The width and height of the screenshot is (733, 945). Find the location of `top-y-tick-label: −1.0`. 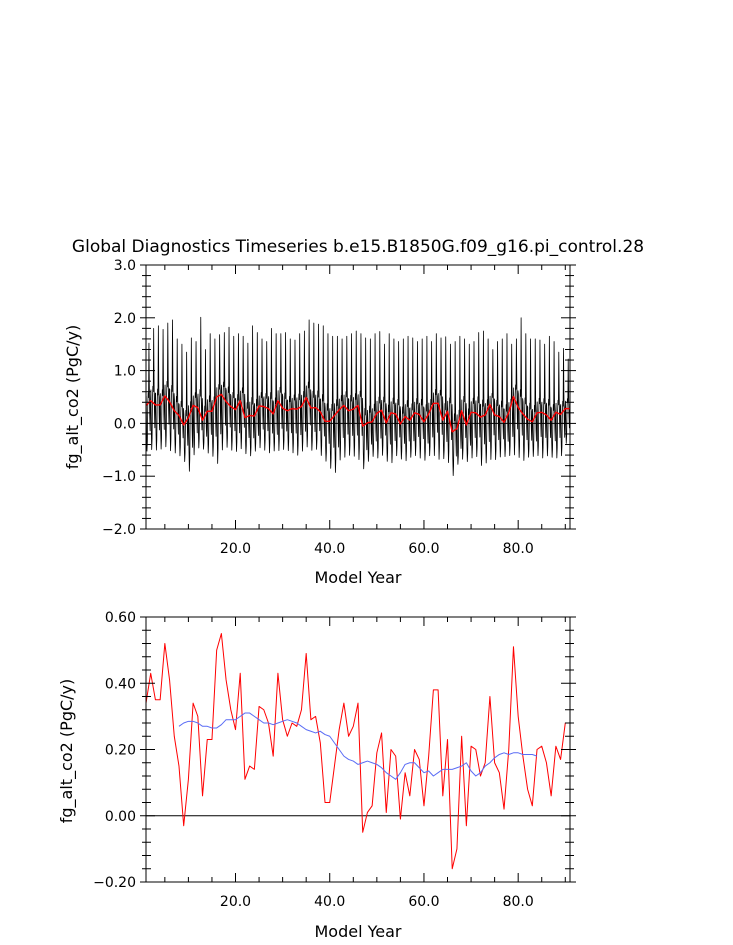

top-y-tick-label: −1.0 is located at coordinates (119, 477).